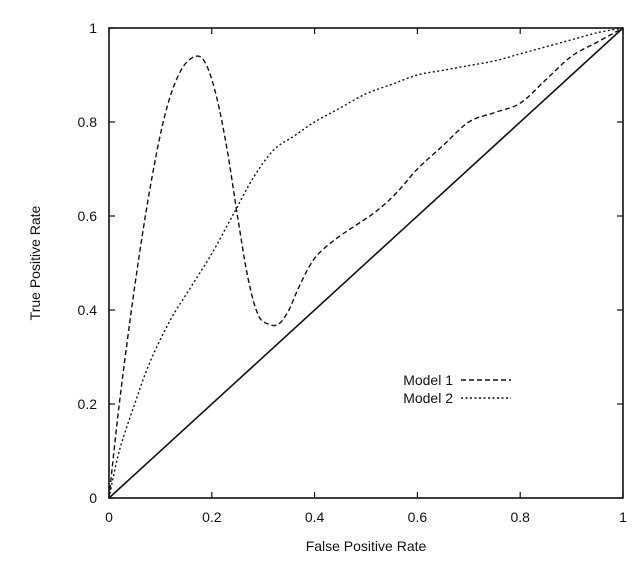  Describe the element at coordinates (428, 398) in the screenshot. I see `legend-label: Model 2` at that location.